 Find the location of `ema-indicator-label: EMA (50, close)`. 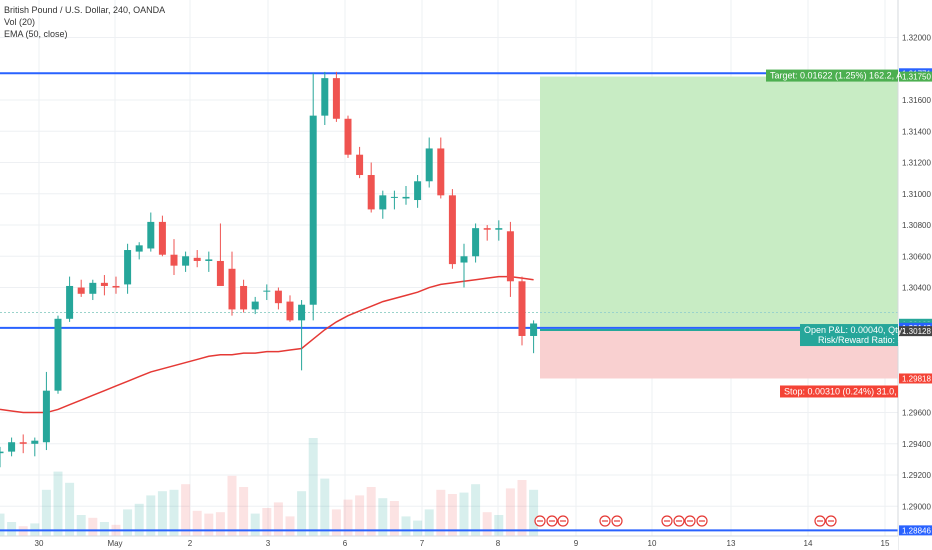

ema-indicator-label: EMA (50, close) is located at coordinates (36, 34).